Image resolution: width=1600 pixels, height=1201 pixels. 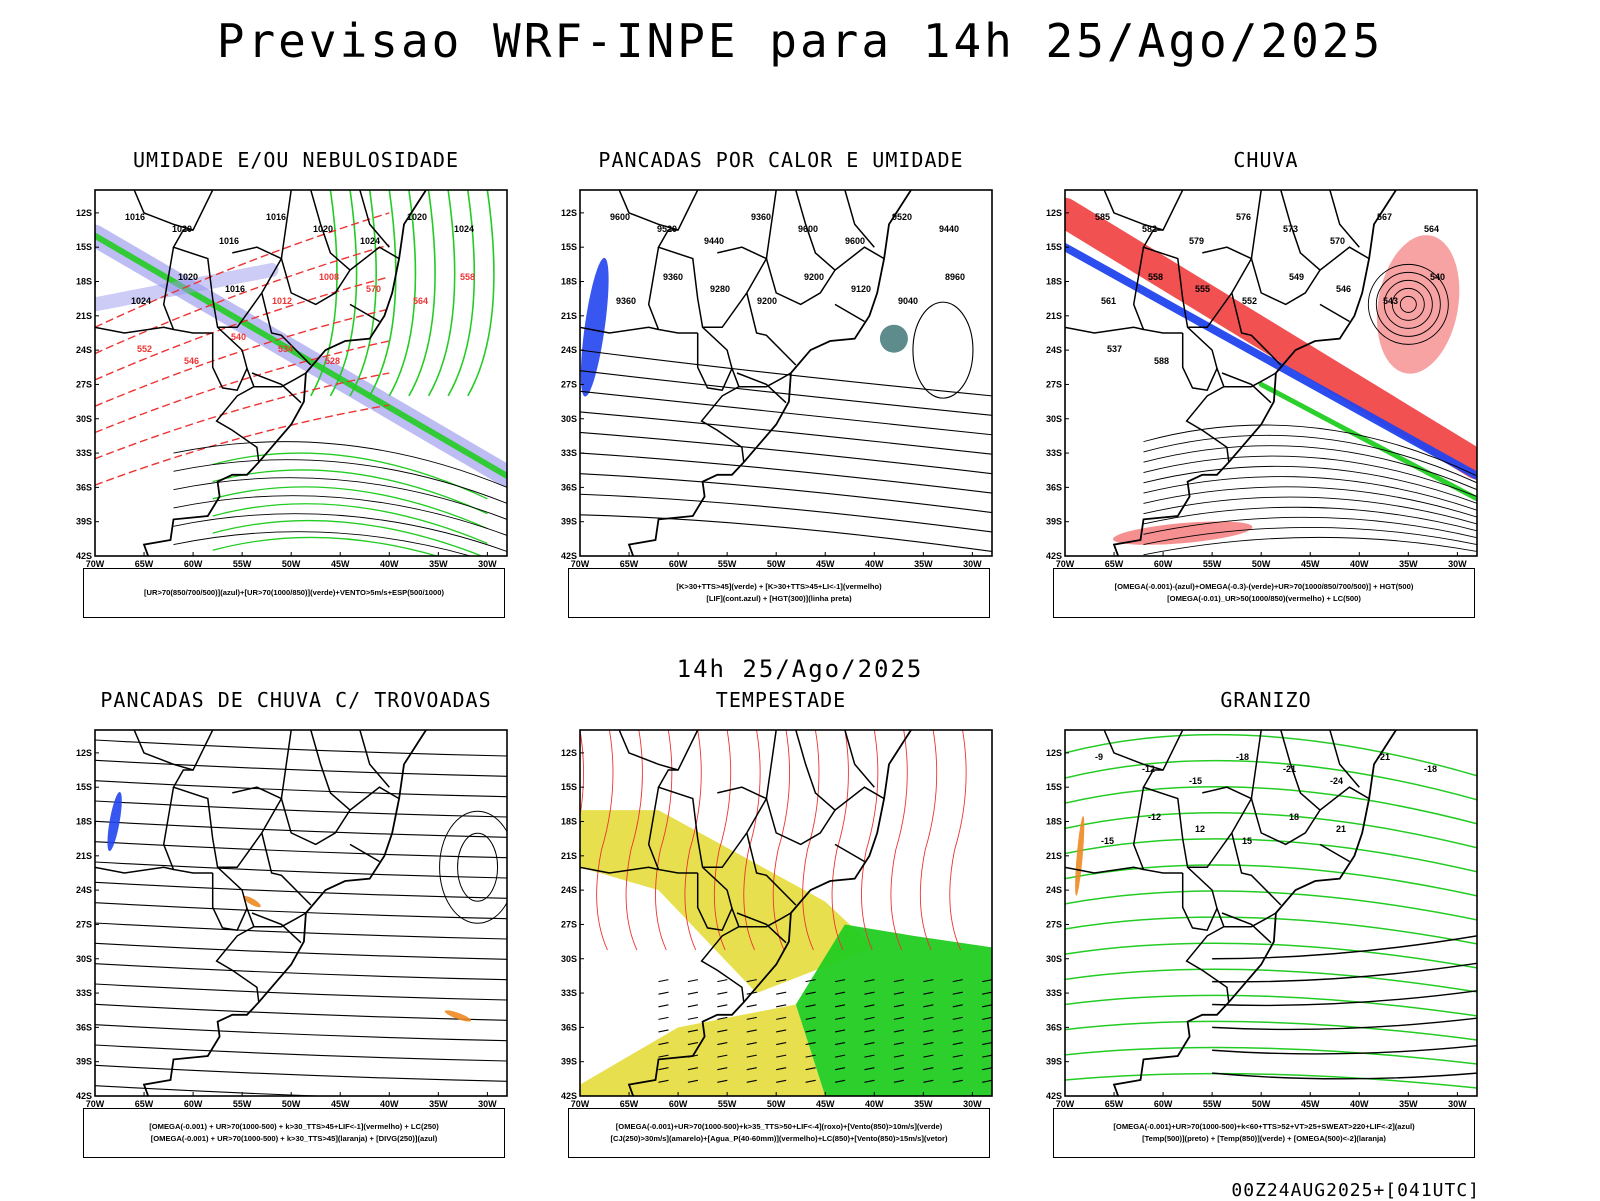 I want to click on contour-label: -15, so click(x=1195, y=781).